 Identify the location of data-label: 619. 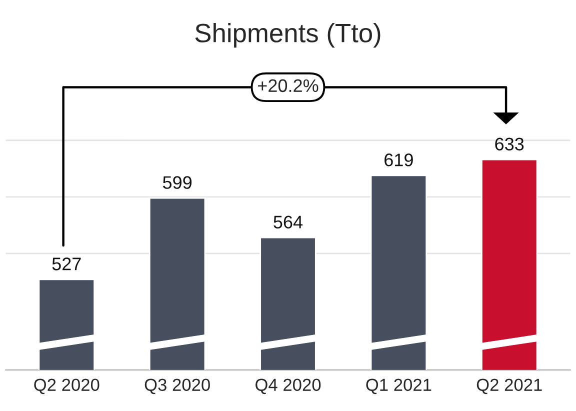
(398, 160).